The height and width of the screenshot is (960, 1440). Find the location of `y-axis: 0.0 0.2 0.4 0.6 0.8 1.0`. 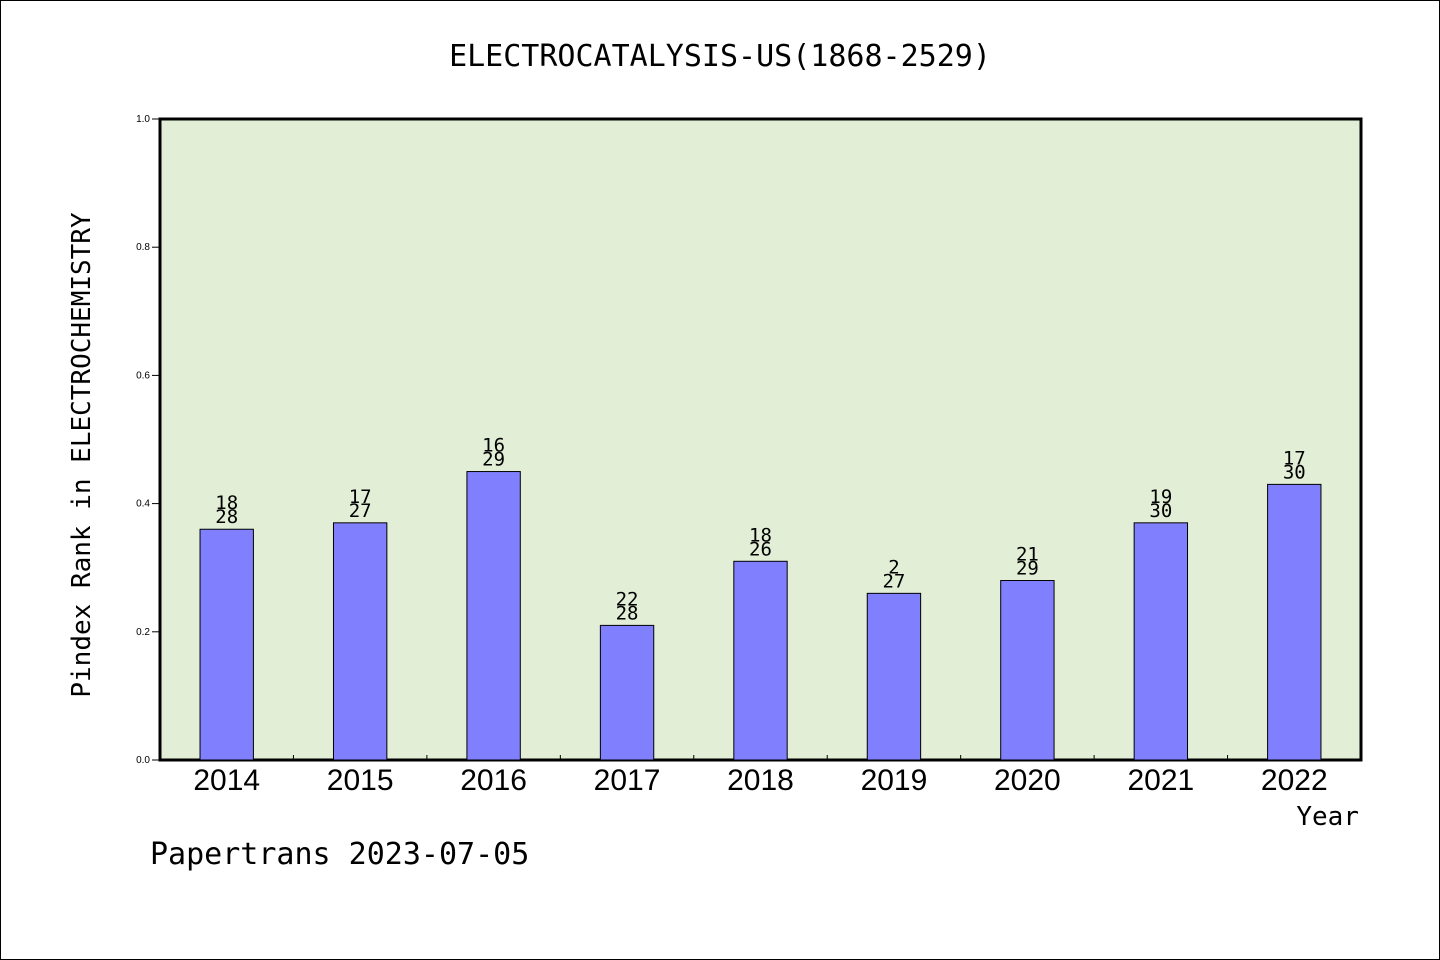

y-axis: 0.0 0.2 0.4 0.6 0.8 1.0 is located at coordinates (148, 440).